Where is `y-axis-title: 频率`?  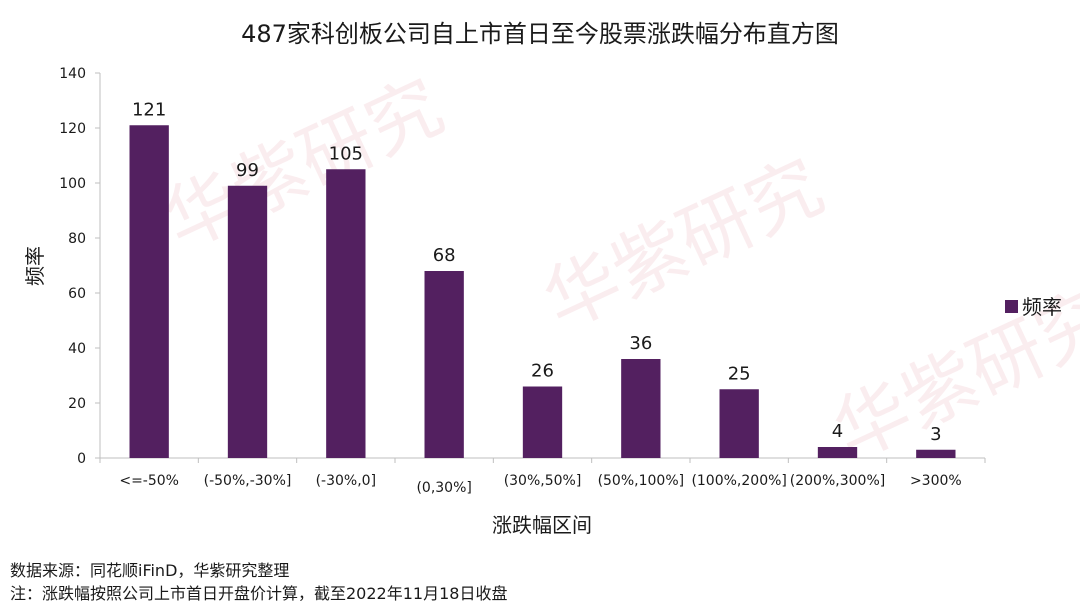
y-axis-title: 频率 is located at coordinates (35, 266).